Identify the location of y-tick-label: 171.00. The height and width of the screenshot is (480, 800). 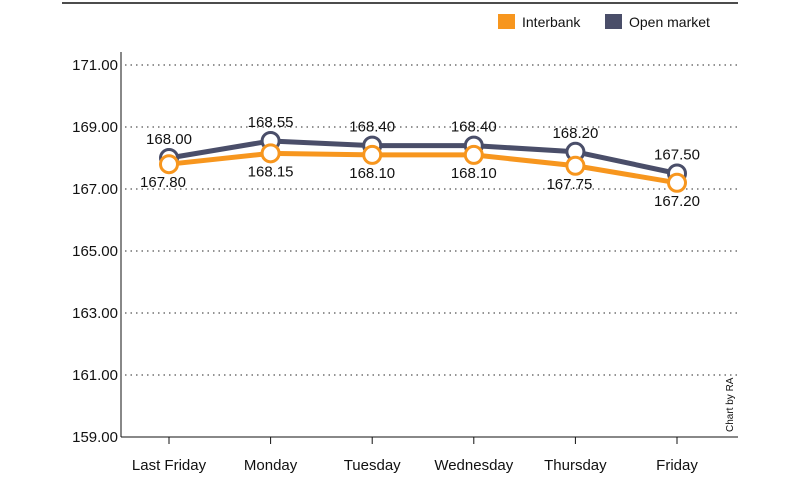
(95, 65).